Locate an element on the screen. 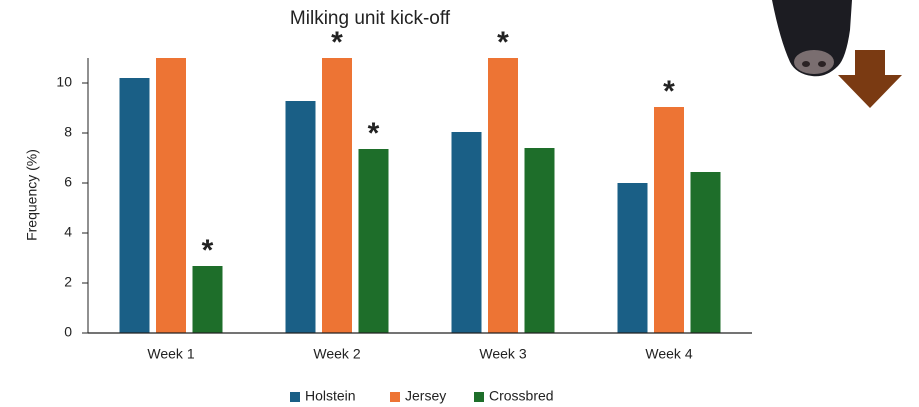 This screenshot has height=407, width=919. x-tick-label: Week 1 is located at coordinates (170, 354).